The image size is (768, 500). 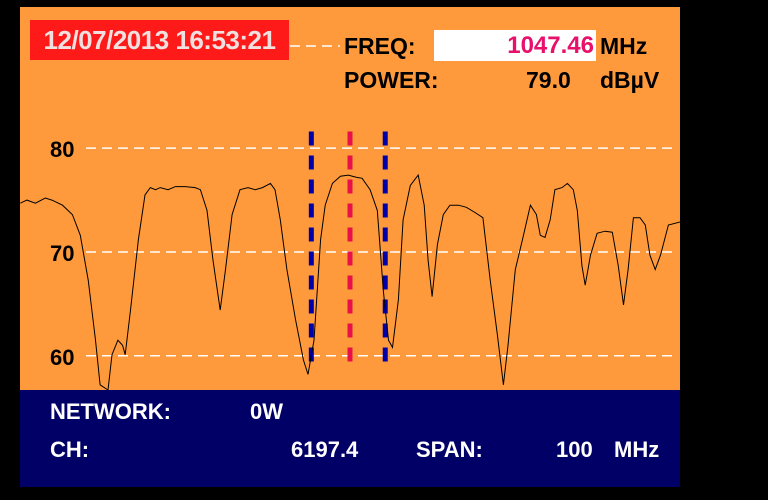 I want to click on y-tick-60: 60, so click(x=62, y=357).